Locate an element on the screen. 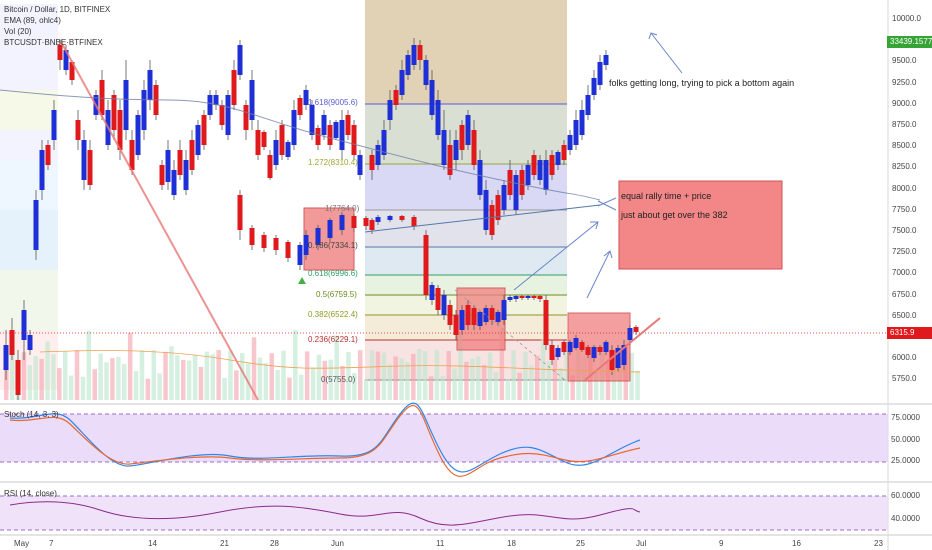 The width and height of the screenshot is (932, 550). ema-label: EMA (89, ohlc4) is located at coordinates (32, 20).